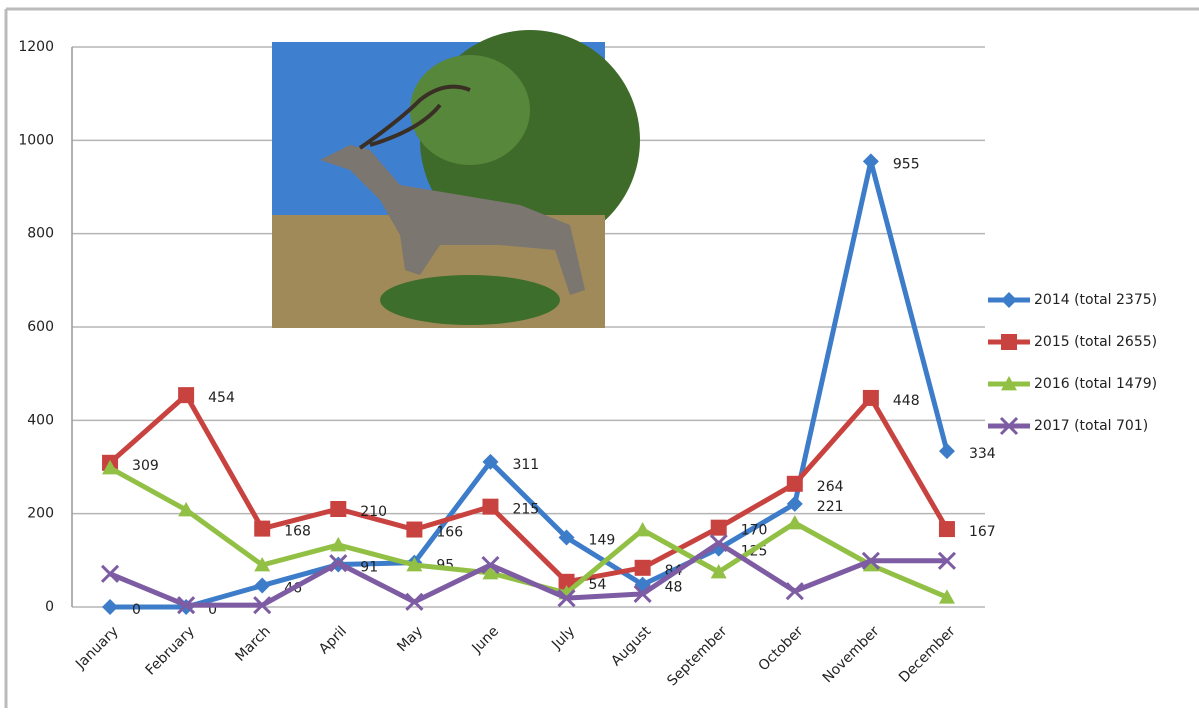 This screenshot has height=712, width=1199. What do you see at coordinates (754, 531) in the screenshot?
I see `data-label: 170` at bounding box center [754, 531].